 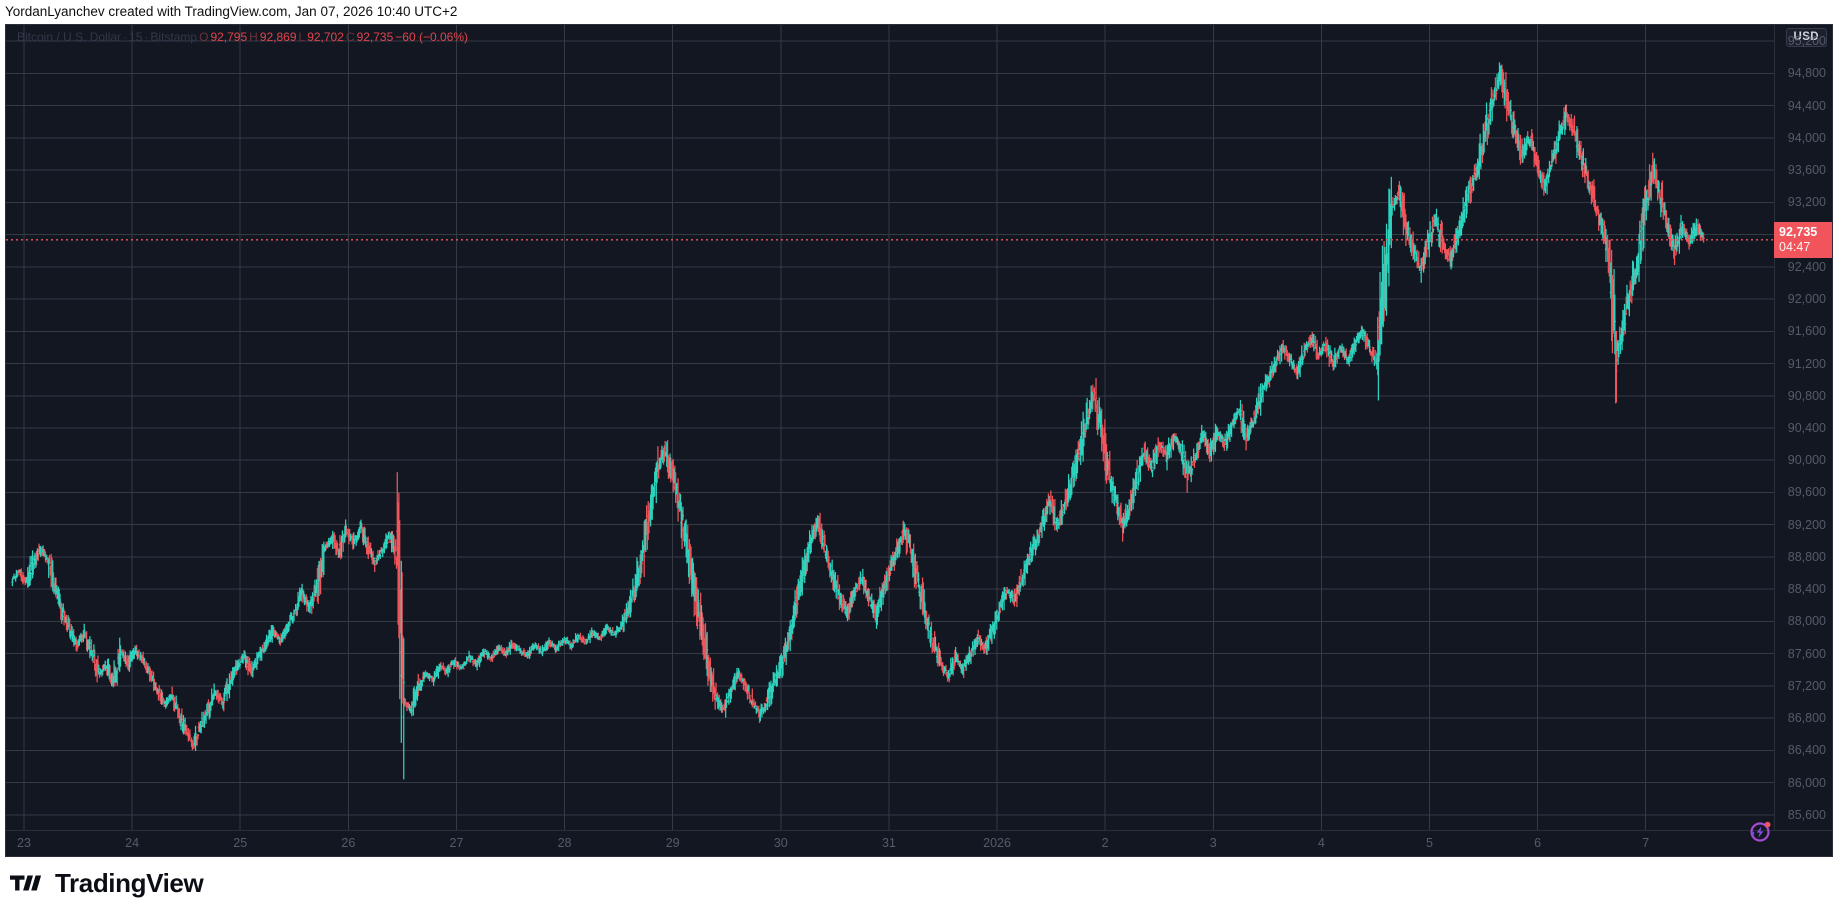 I want to click on time-axis-tick: 4, so click(x=1321, y=843).